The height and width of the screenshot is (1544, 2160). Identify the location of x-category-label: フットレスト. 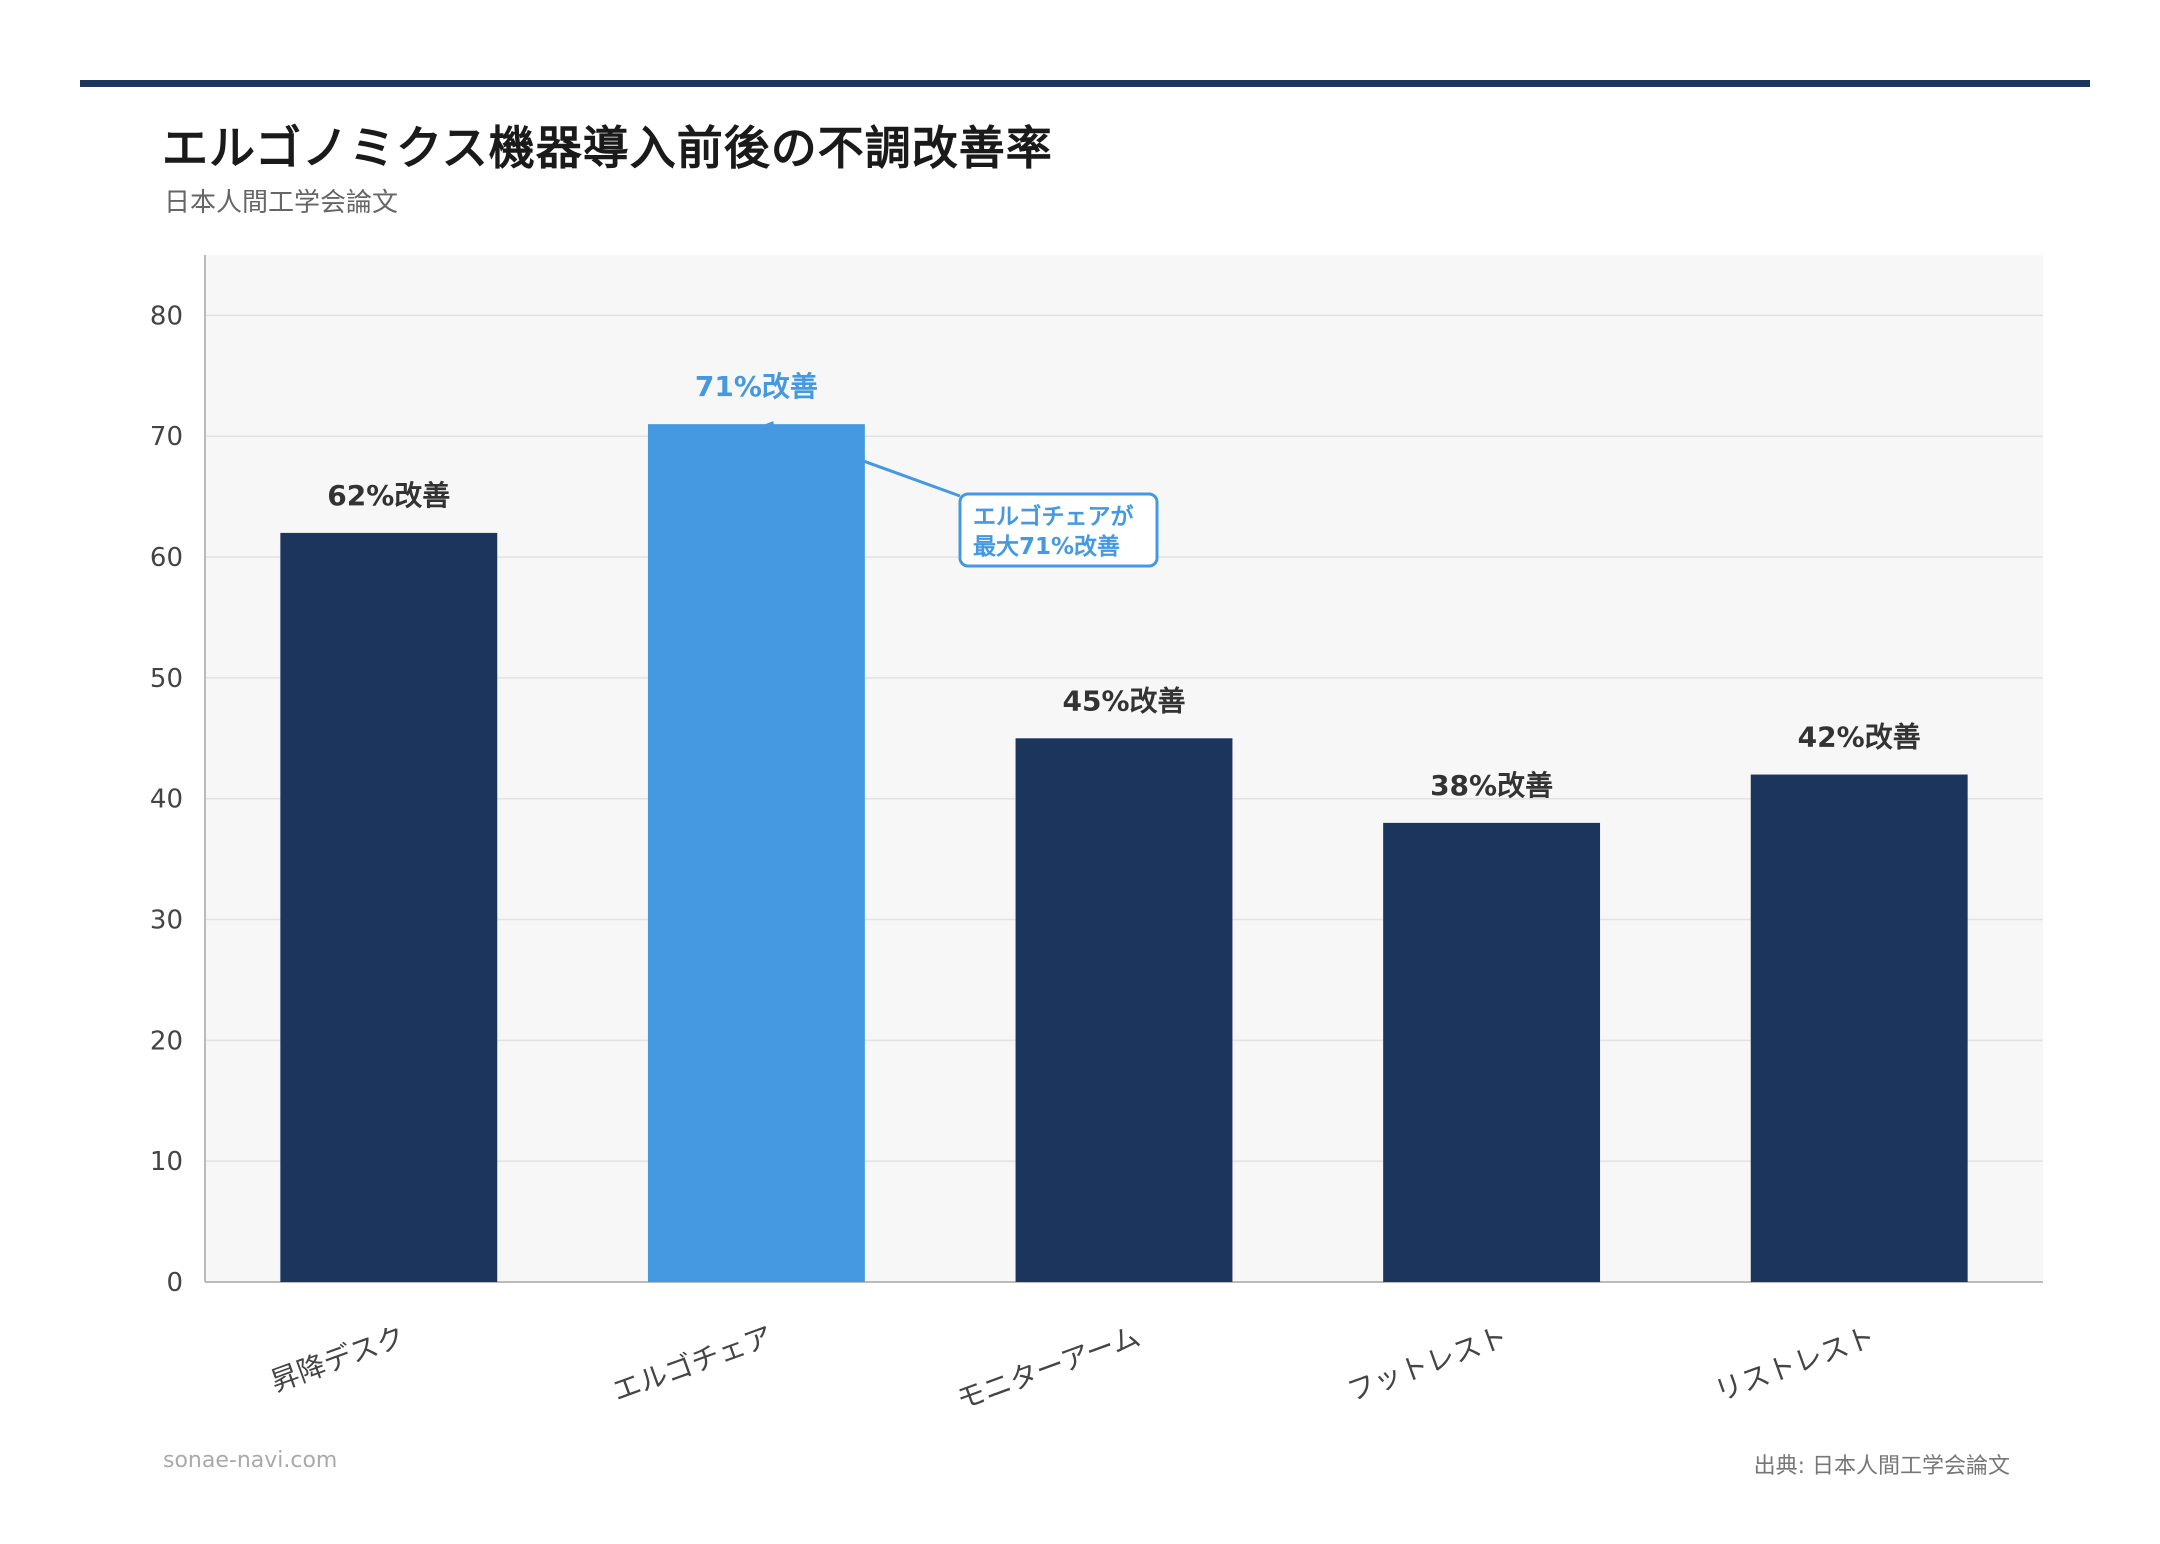
(1427, 1364).